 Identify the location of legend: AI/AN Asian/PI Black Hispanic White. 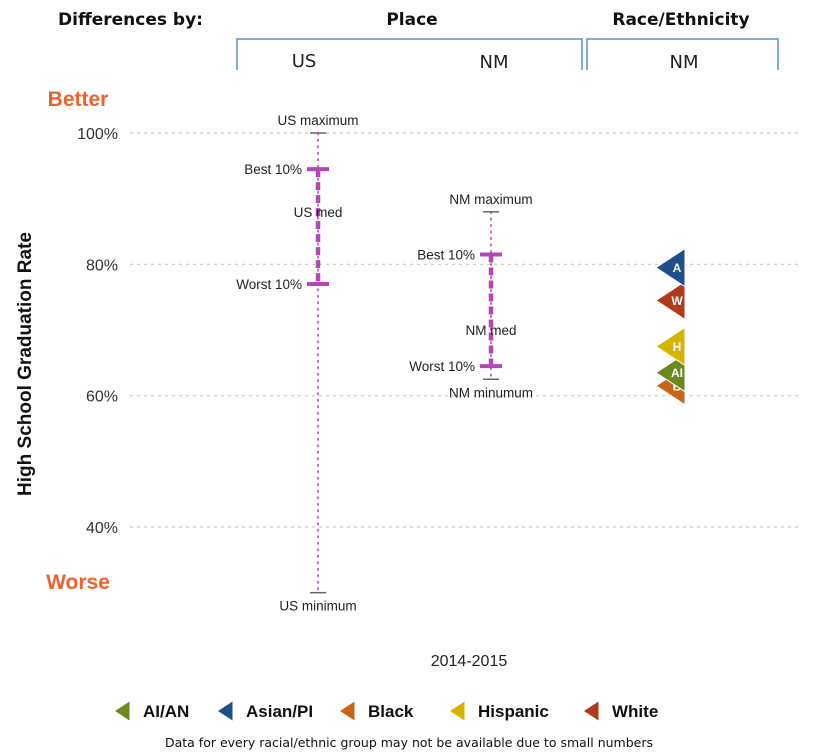
(386, 711).